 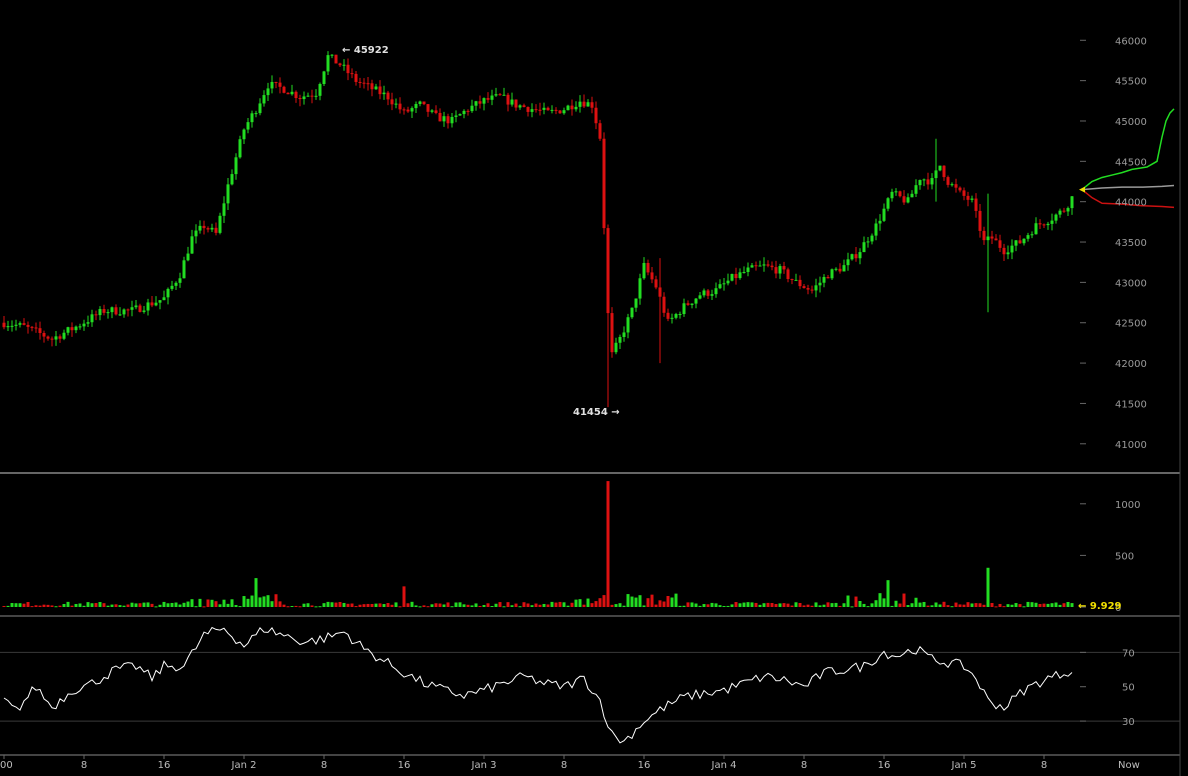 I want to click on price-tick-label: 44500, so click(x=1131, y=162).